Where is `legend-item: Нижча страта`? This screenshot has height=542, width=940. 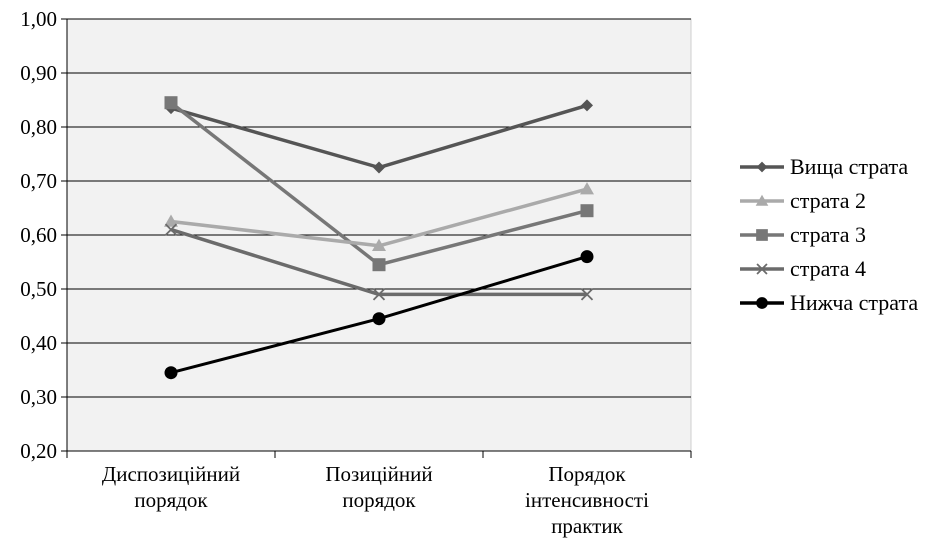
legend-item: Нижча страта is located at coordinates (829, 303).